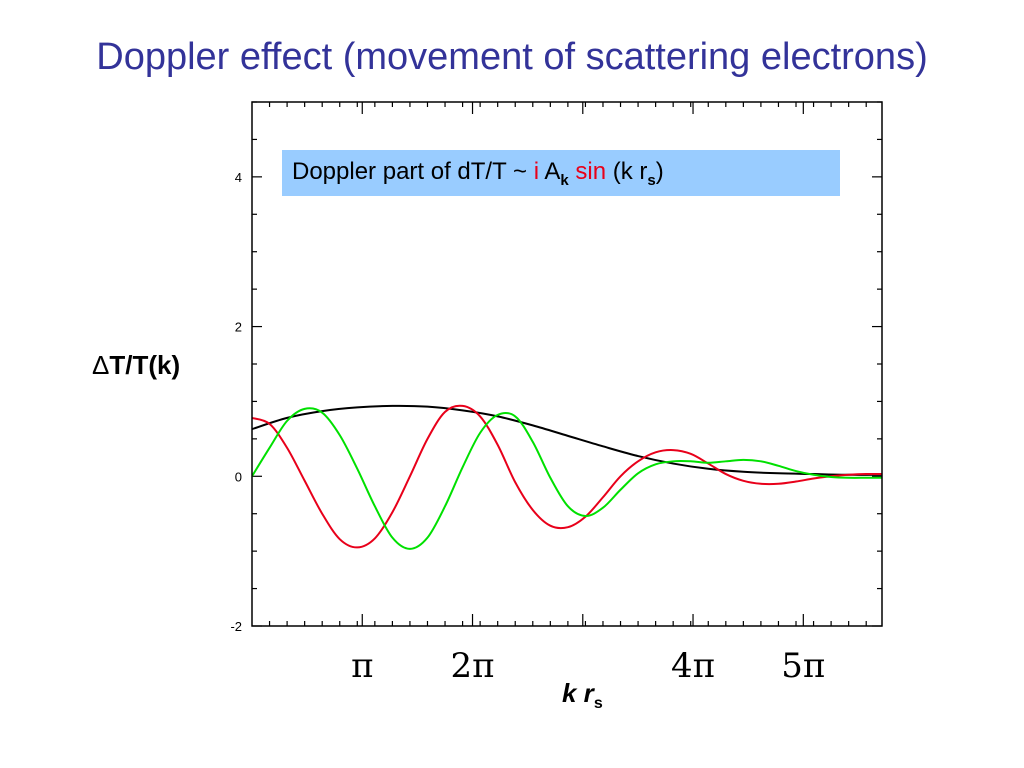  I want to click on x-tick-label: 4π, so click(693, 666).